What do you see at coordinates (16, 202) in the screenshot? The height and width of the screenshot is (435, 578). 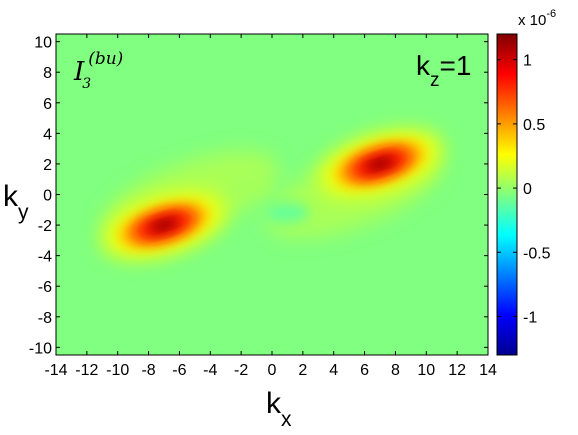 I see `y-axis-label: ky` at bounding box center [16, 202].